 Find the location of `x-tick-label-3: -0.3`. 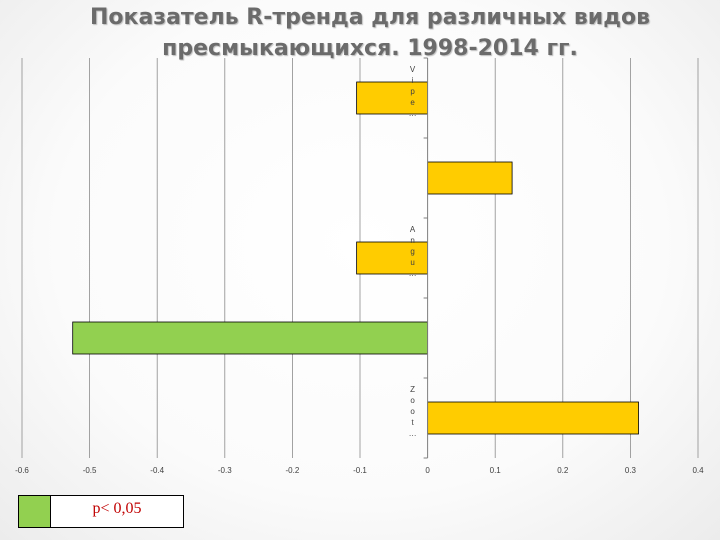

x-tick-label-3: -0.3 is located at coordinates (225, 470).